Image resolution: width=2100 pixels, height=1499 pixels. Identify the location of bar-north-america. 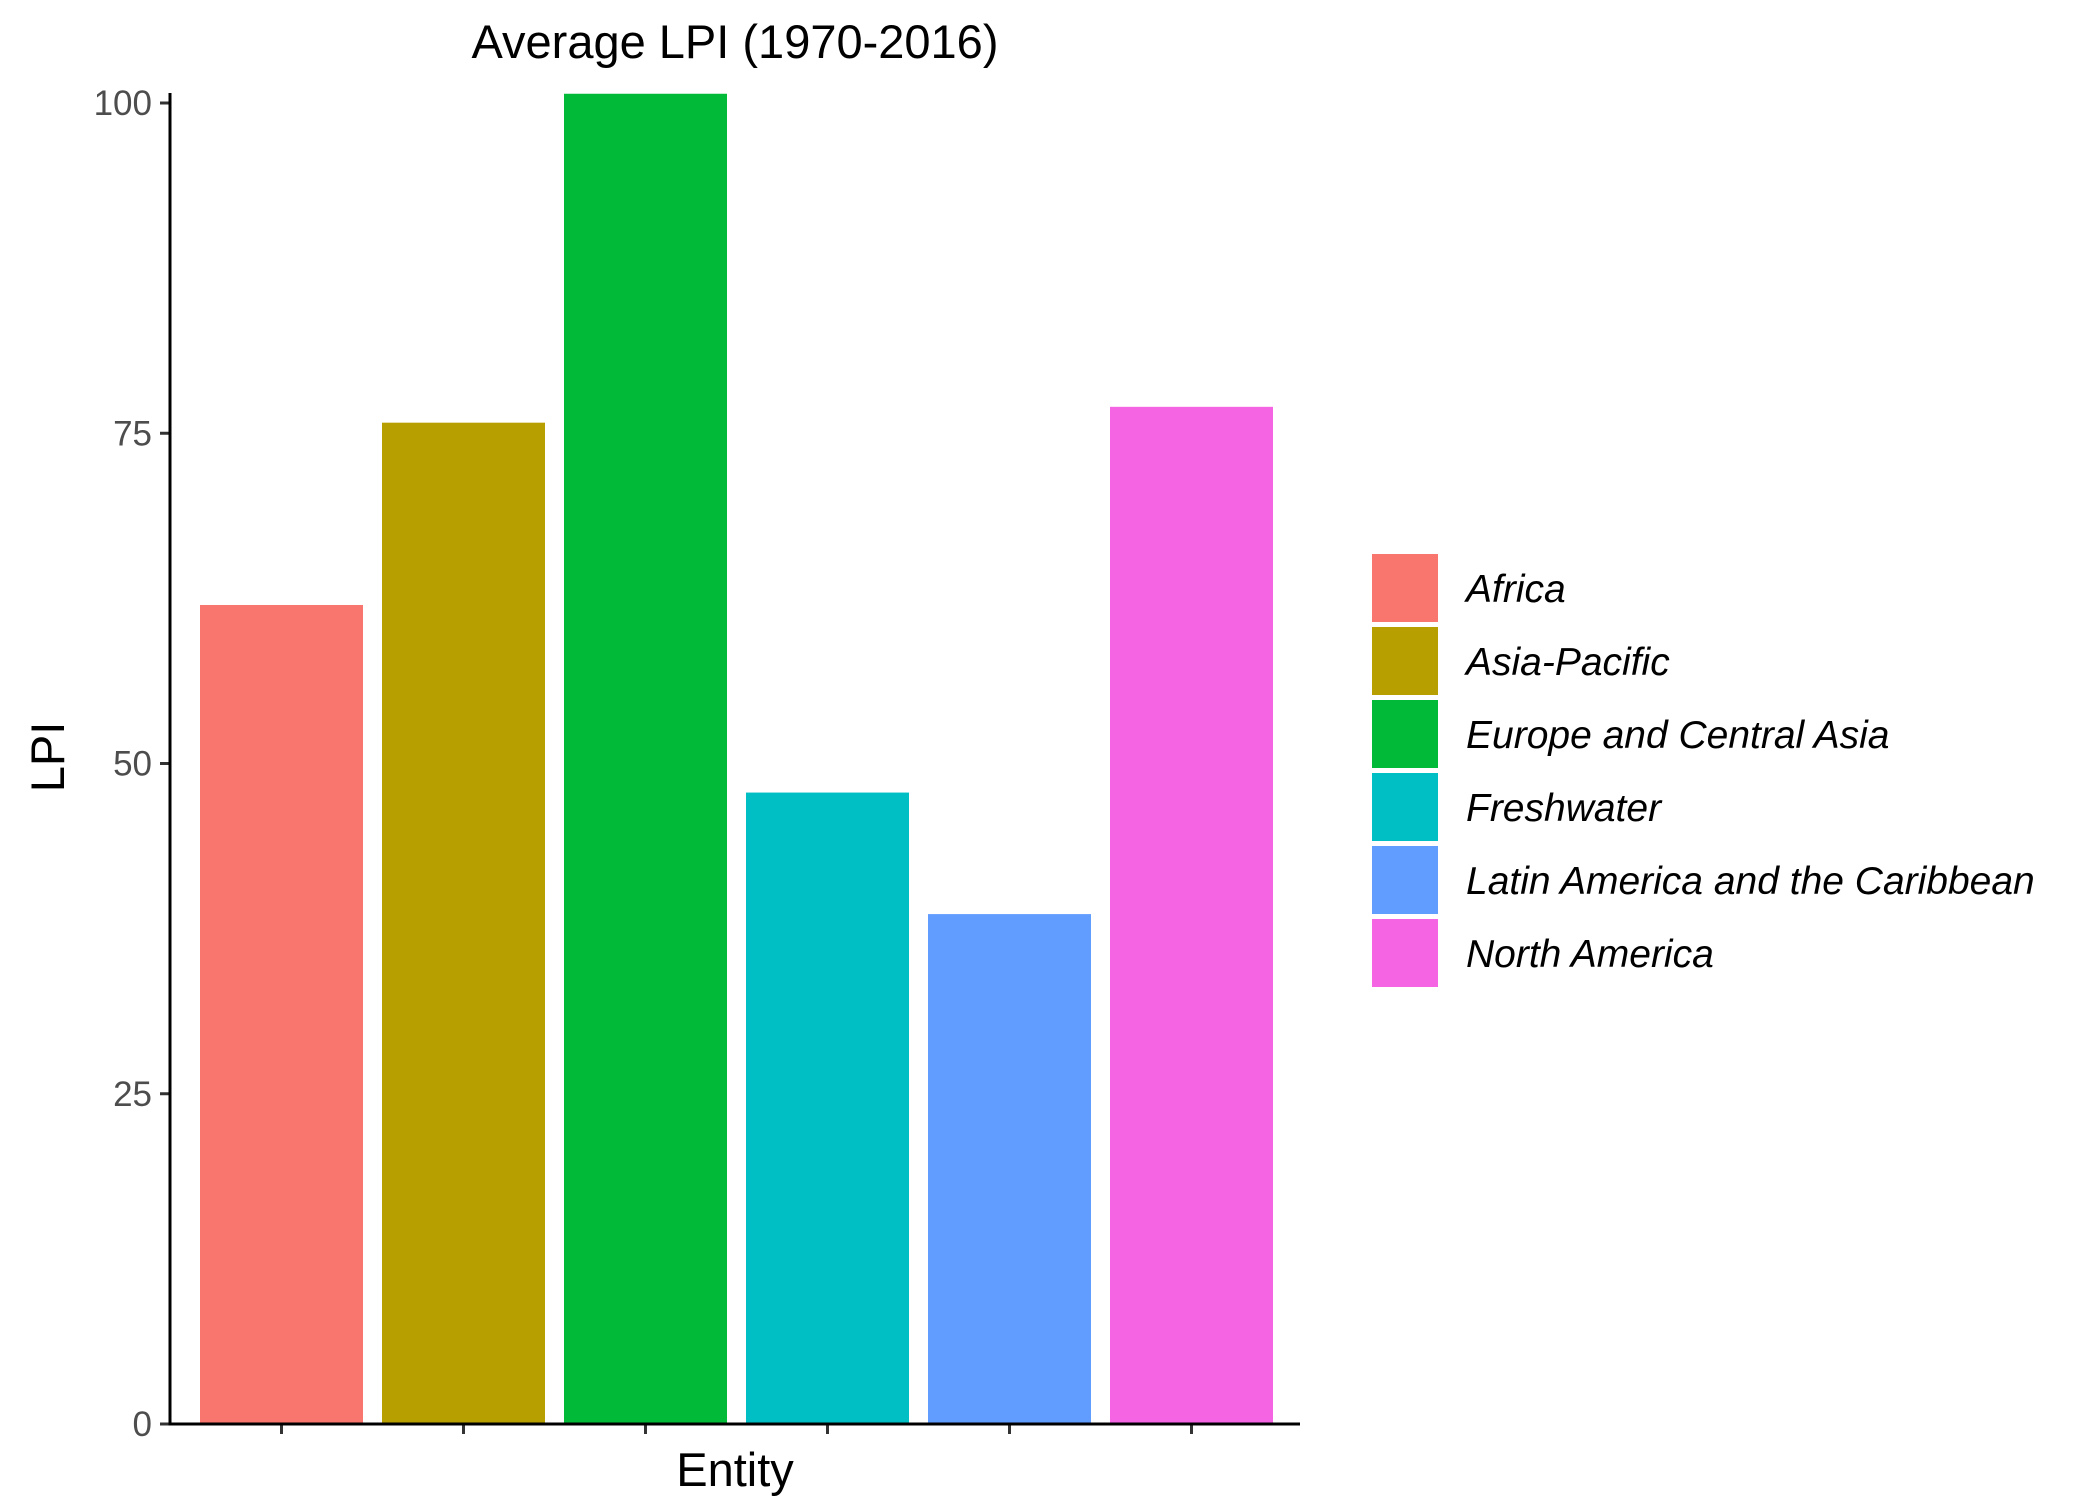
(1191, 915).